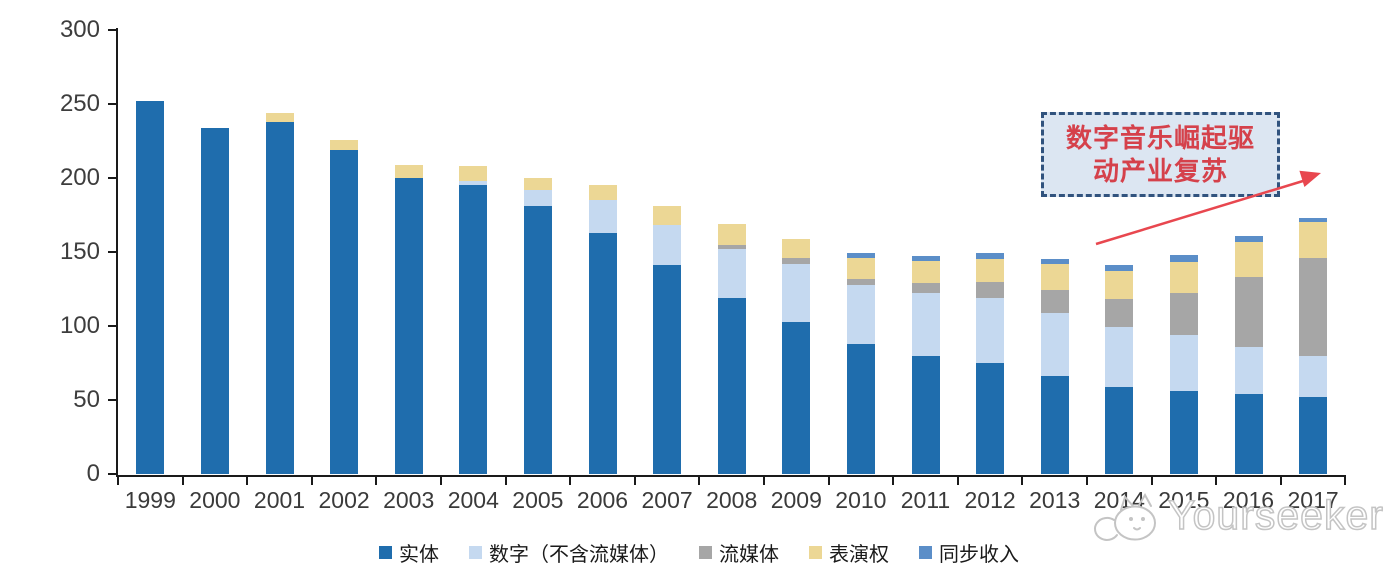  I want to click on x-axis-line, so click(731, 476).